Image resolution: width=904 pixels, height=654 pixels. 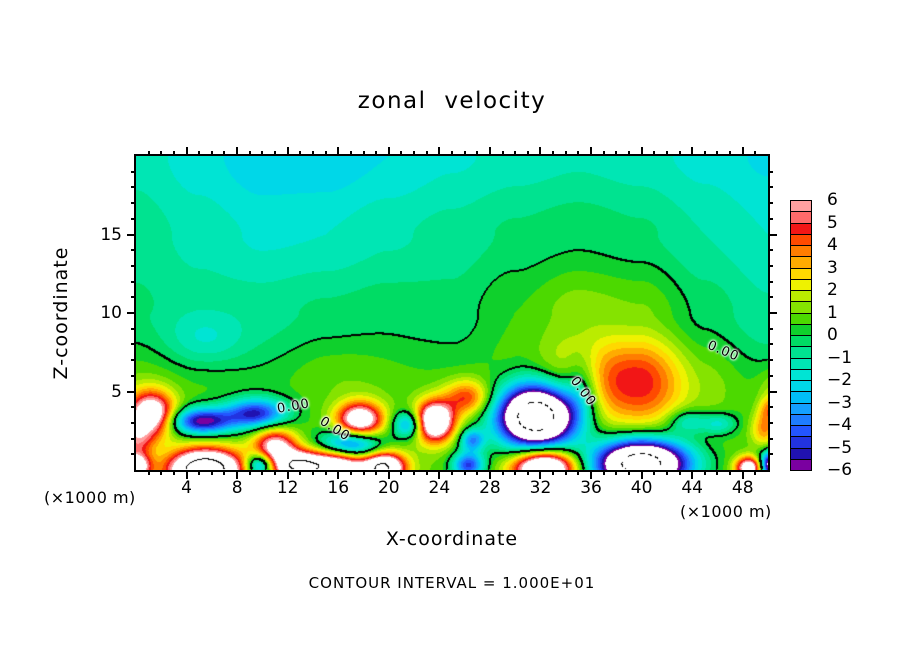 What do you see at coordinates (540, 488) in the screenshot?
I see `x-tick-label: 32` at bounding box center [540, 488].